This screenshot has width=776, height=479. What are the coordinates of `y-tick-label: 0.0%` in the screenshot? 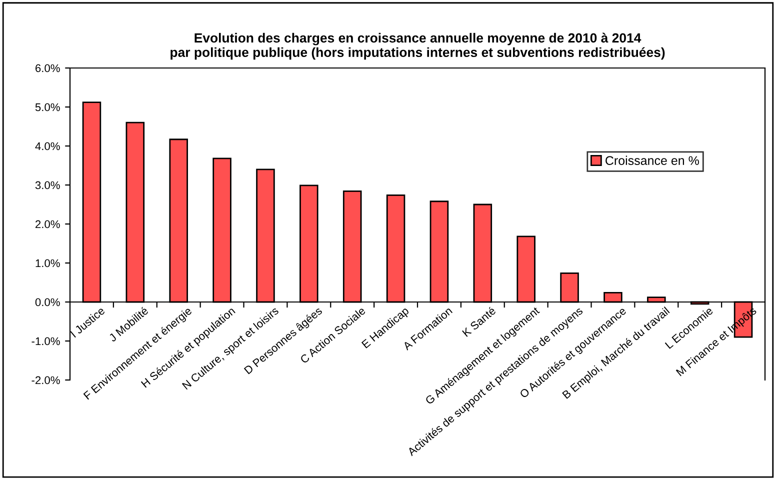 It's located at (47, 302).